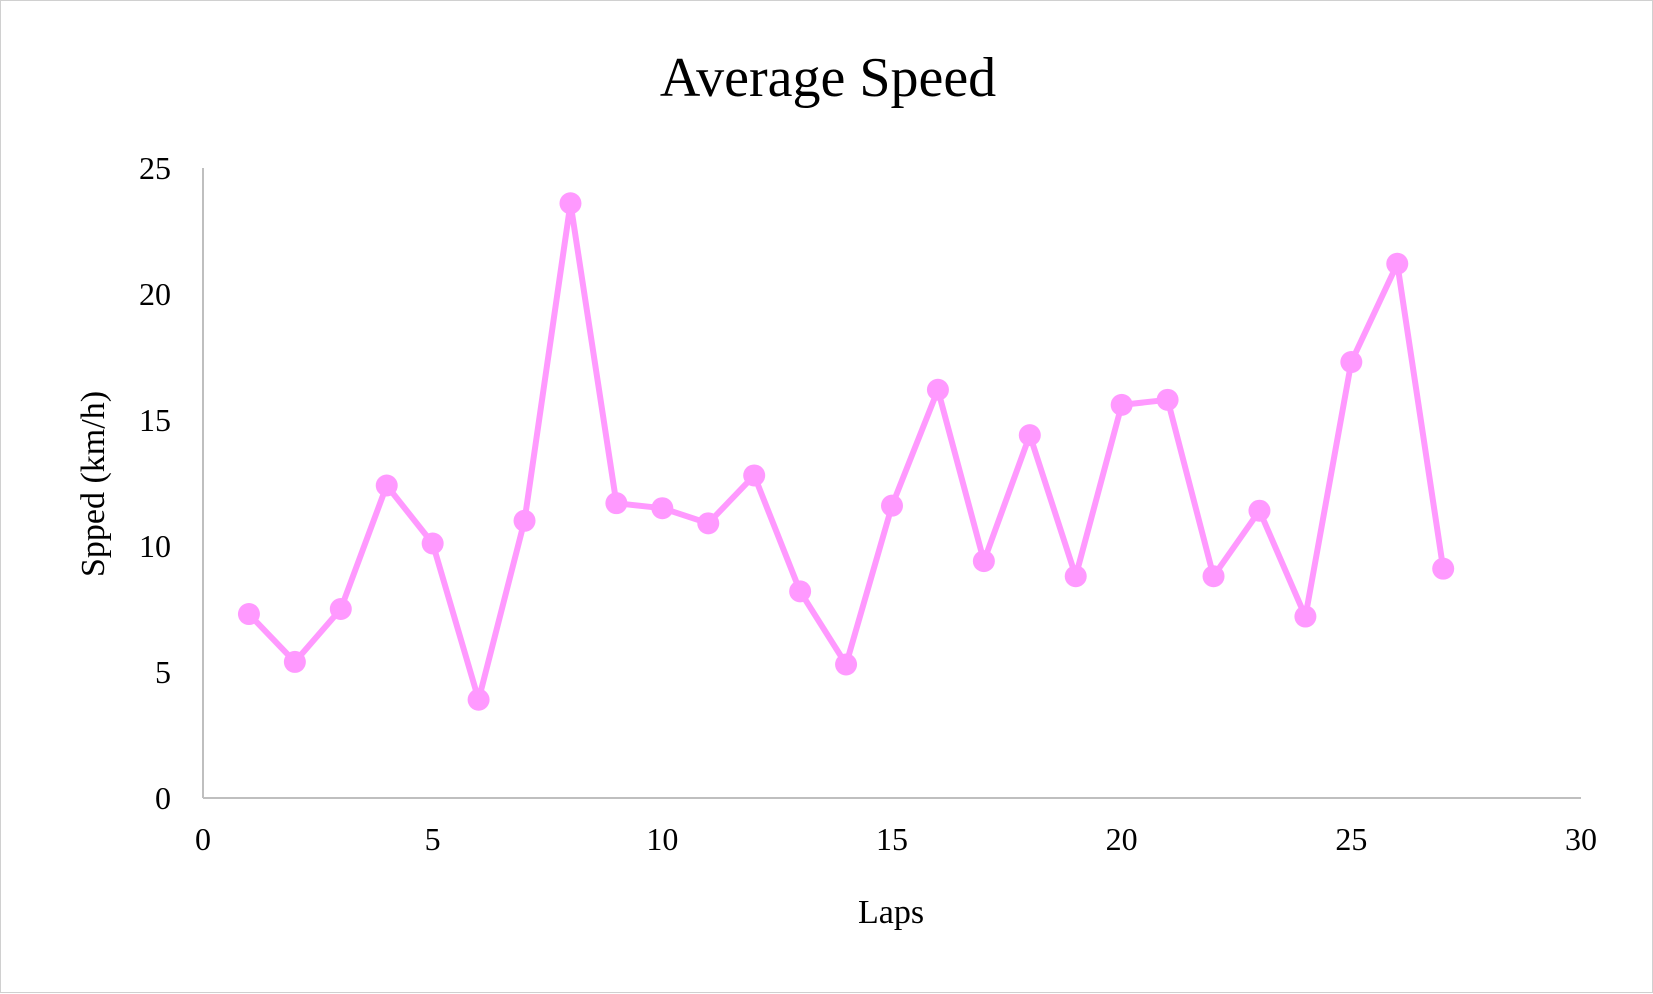 The image size is (1653, 994). Describe the element at coordinates (155, 168) in the screenshot. I see `y-tick-label: 25` at that location.